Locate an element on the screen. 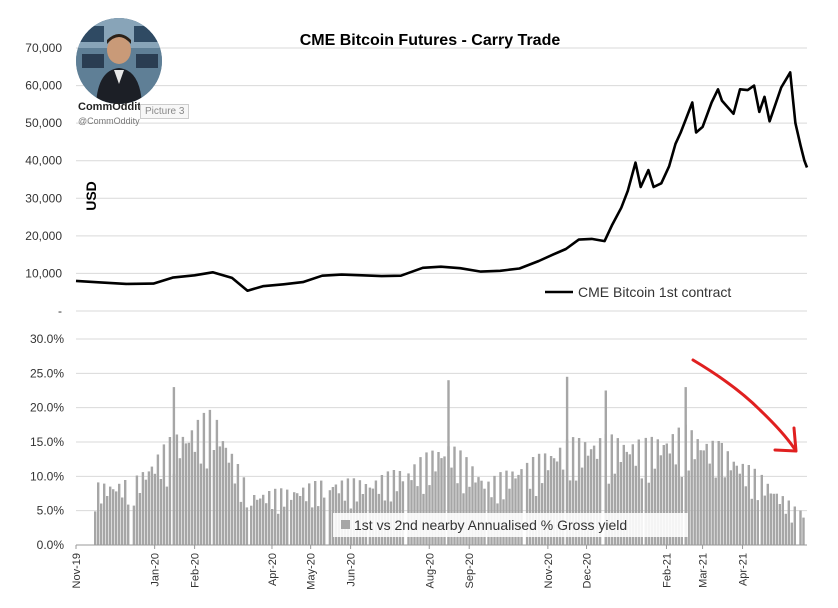  chart-title: CME Bitcoin Futures - Carry Trade is located at coordinates (430, 40).